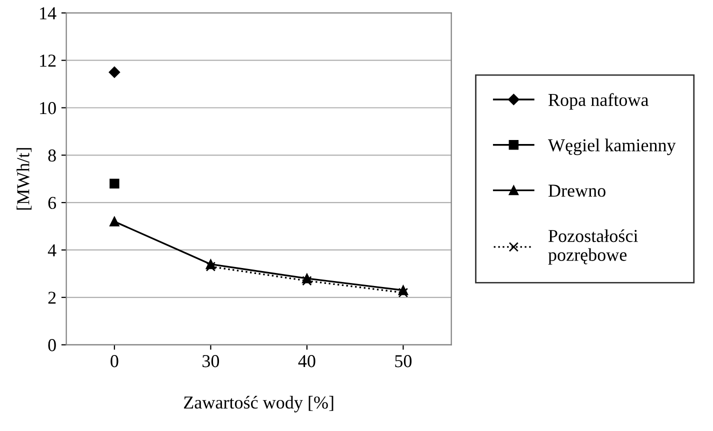 This screenshot has height=431, width=713. Describe the element at coordinates (52, 298) in the screenshot. I see `y-tick-label: 2` at that location.